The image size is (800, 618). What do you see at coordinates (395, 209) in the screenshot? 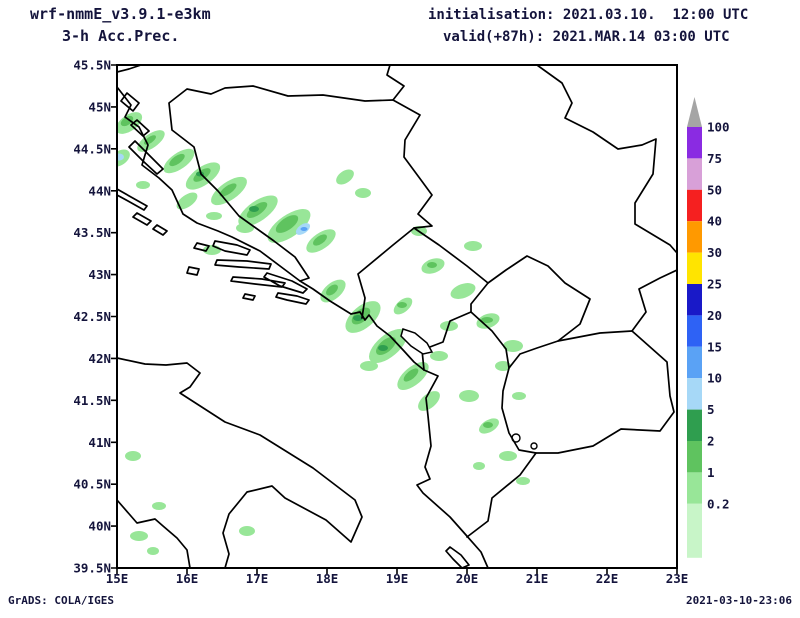
I see `bosnia-serbia-montenegro-border` at bounding box center [395, 209].